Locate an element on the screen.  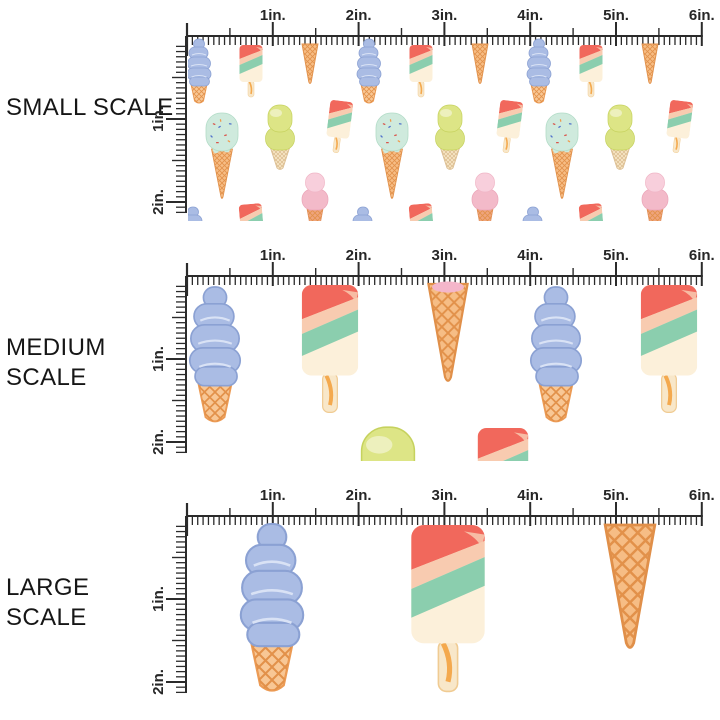
row-label-medium-scale: MEDIUM SCALE is located at coordinates (56, 362).